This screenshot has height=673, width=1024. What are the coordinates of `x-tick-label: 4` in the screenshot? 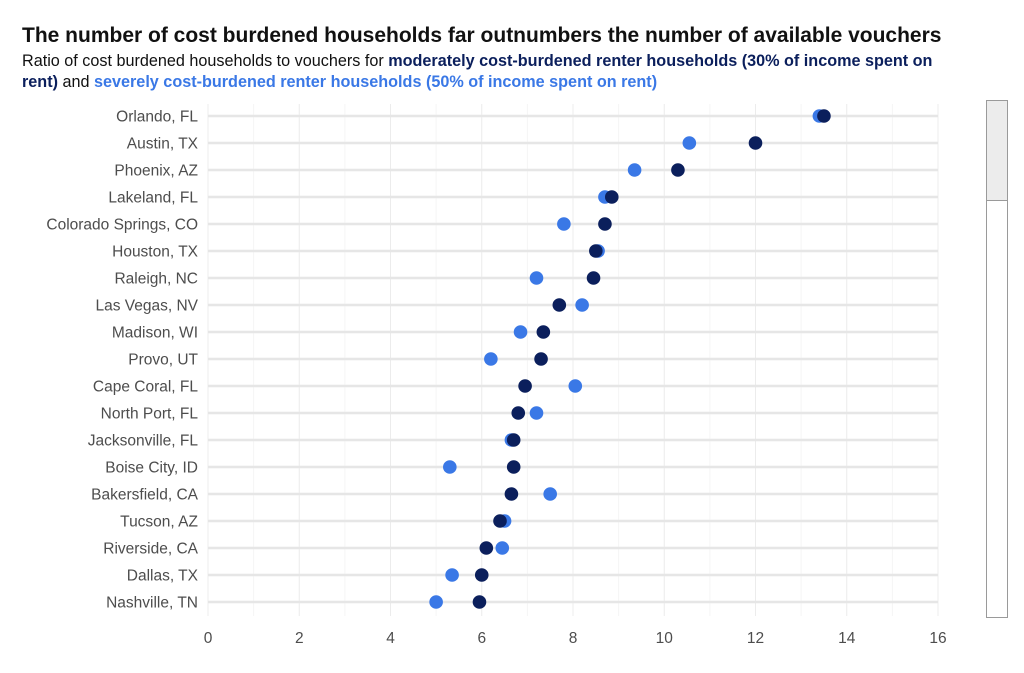 It's located at (390, 638).